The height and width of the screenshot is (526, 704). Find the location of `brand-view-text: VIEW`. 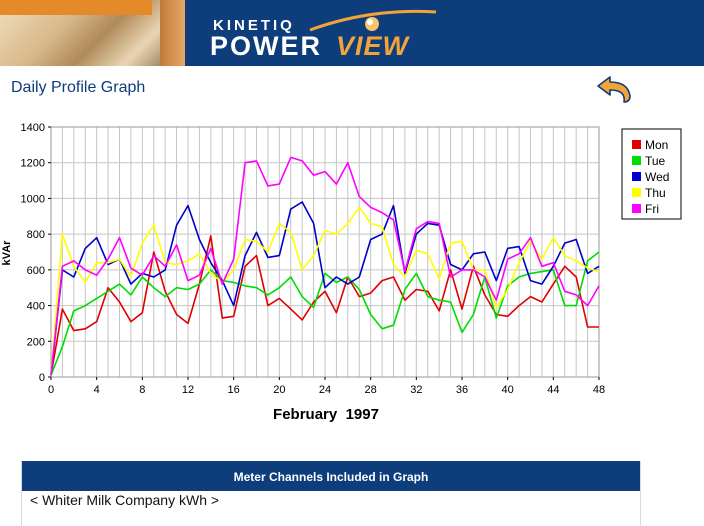

brand-view-text: VIEW is located at coordinates (373, 46).